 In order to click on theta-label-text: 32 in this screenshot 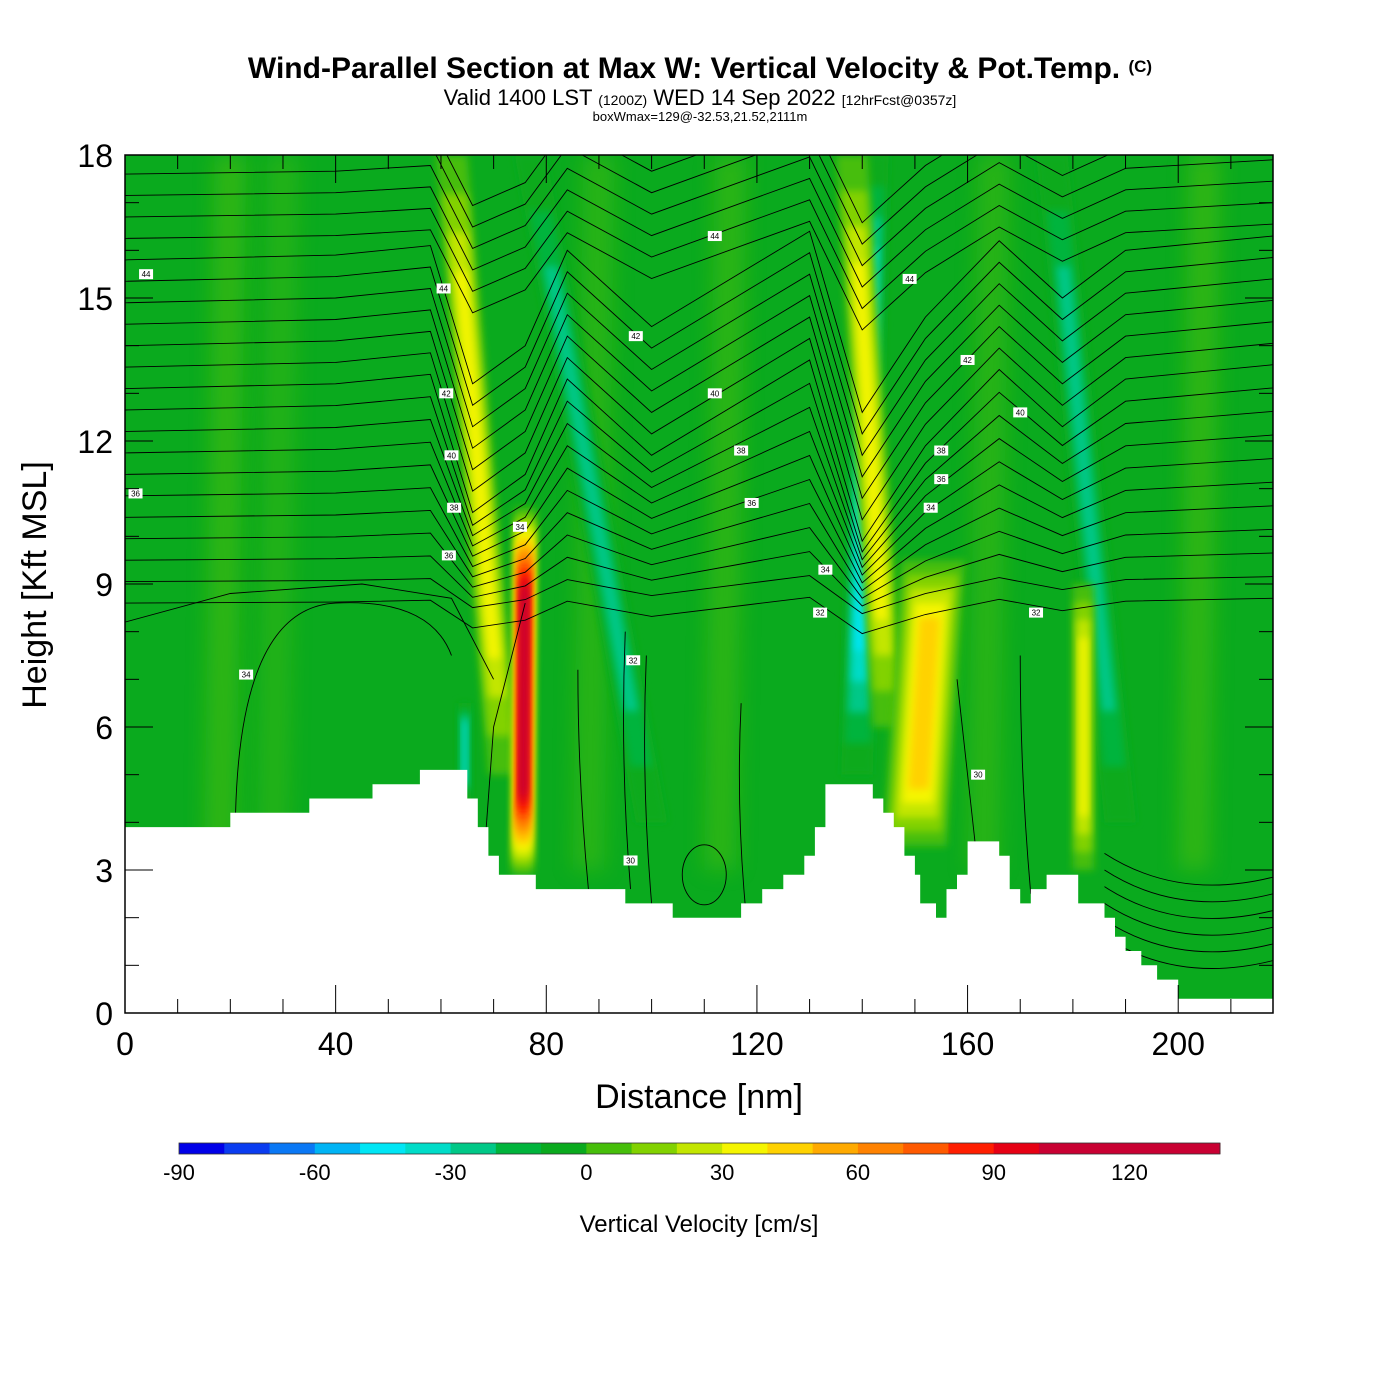, I will do `click(633, 660)`.